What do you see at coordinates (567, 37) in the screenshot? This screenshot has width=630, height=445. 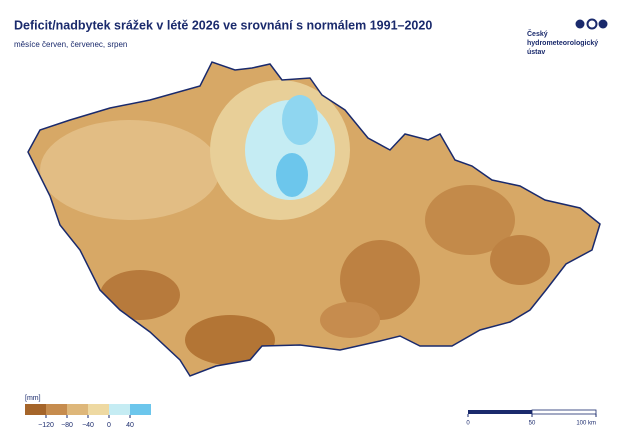 I see `logo: Český hydrometeorologický ústav` at bounding box center [567, 37].